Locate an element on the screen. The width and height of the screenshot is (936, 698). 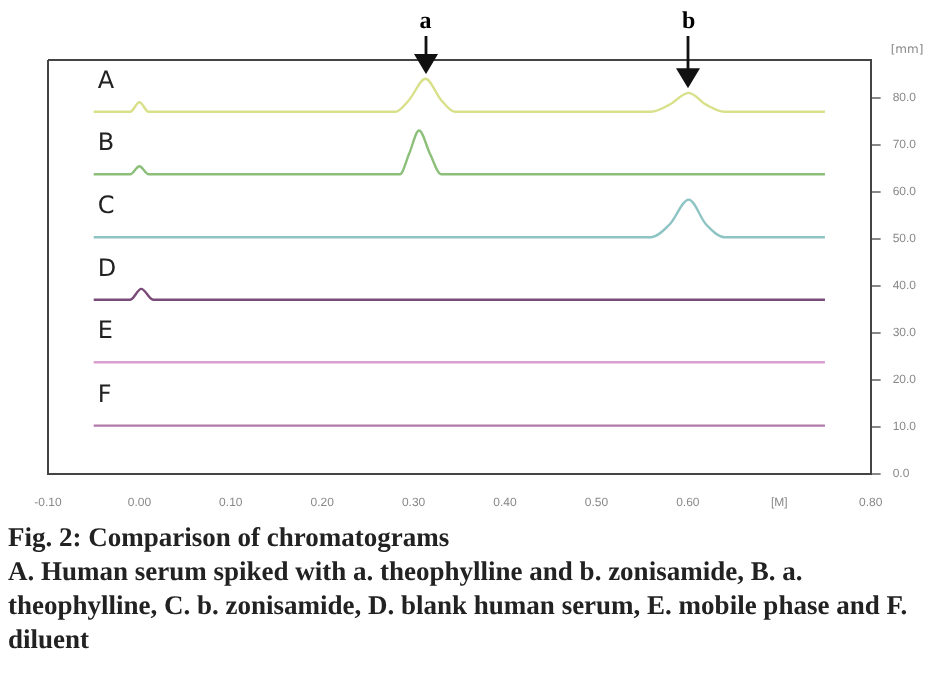
annotation: b is located at coordinates (689, 20).